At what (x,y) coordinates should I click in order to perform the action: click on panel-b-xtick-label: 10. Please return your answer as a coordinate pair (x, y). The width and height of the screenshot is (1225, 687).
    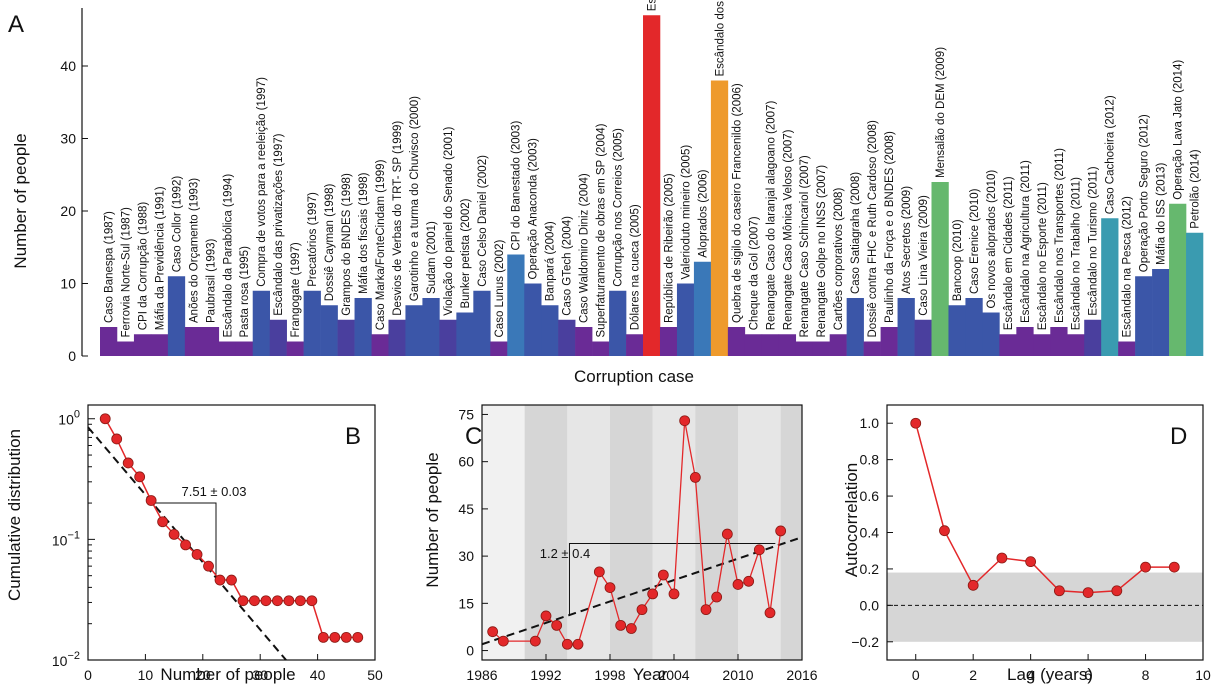
    Looking at the image, I should click on (146, 675).